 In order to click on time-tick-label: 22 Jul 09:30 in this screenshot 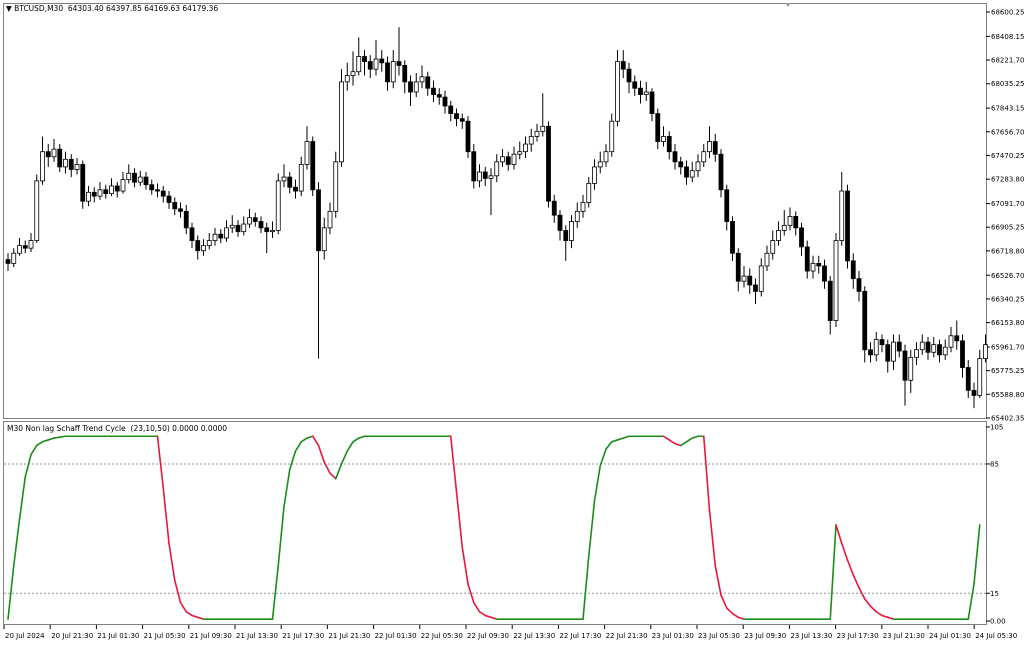, I will do `click(488, 636)`.